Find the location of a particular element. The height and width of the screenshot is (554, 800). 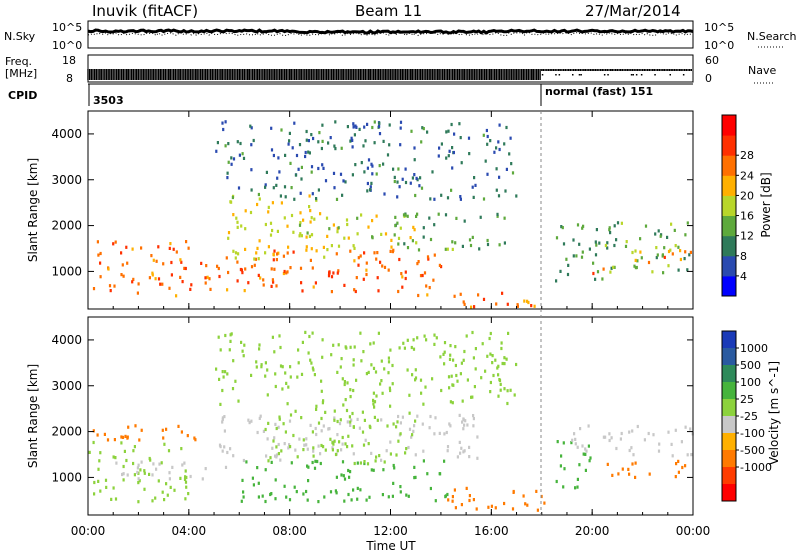

y-tick-label-3: 4000 is located at coordinates (66, 134).